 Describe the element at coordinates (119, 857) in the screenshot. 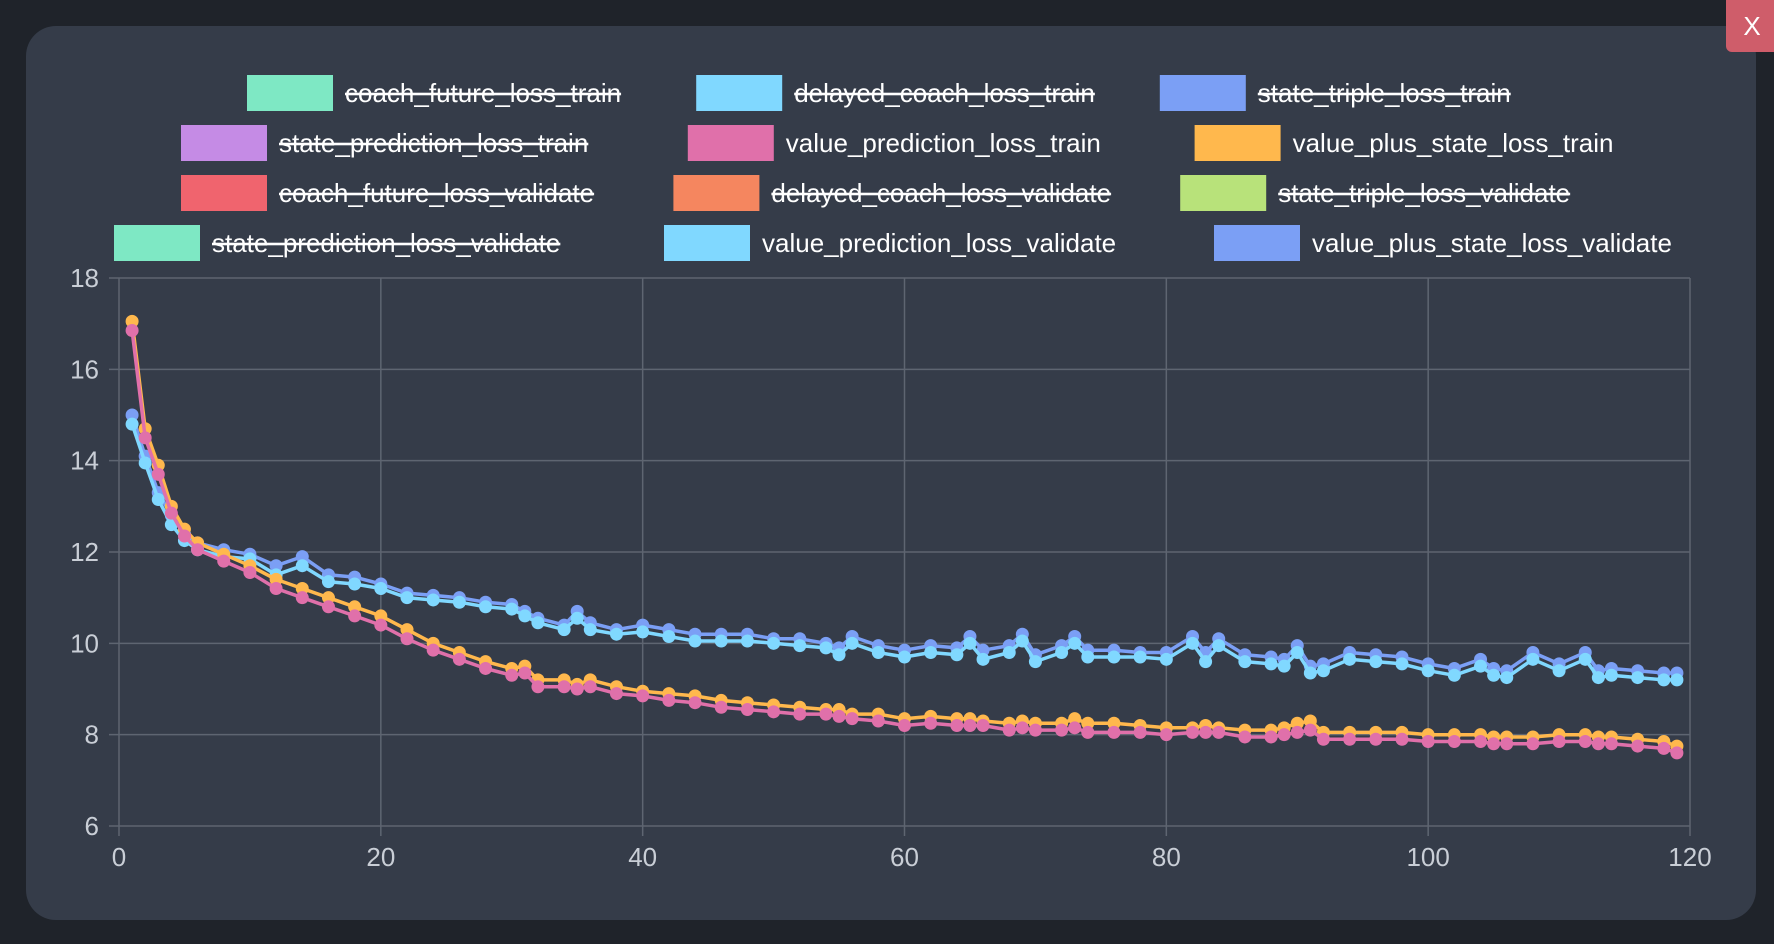

I see `x-tick-label: 0` at that location.